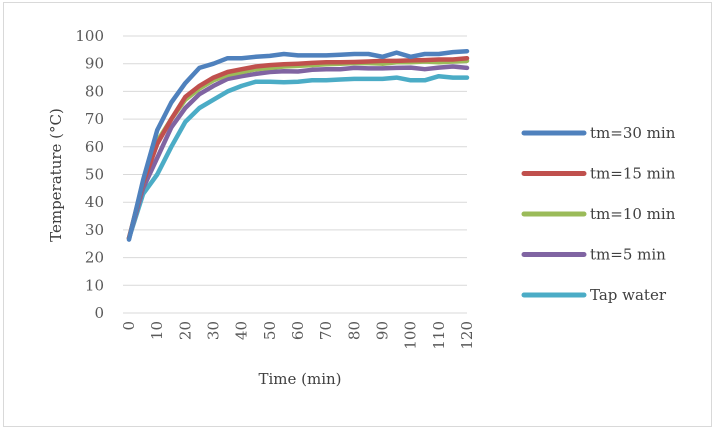  Describe the element at coordinates (89, 36) in the screenshot. I see `y-tick-label: 100` at that location.